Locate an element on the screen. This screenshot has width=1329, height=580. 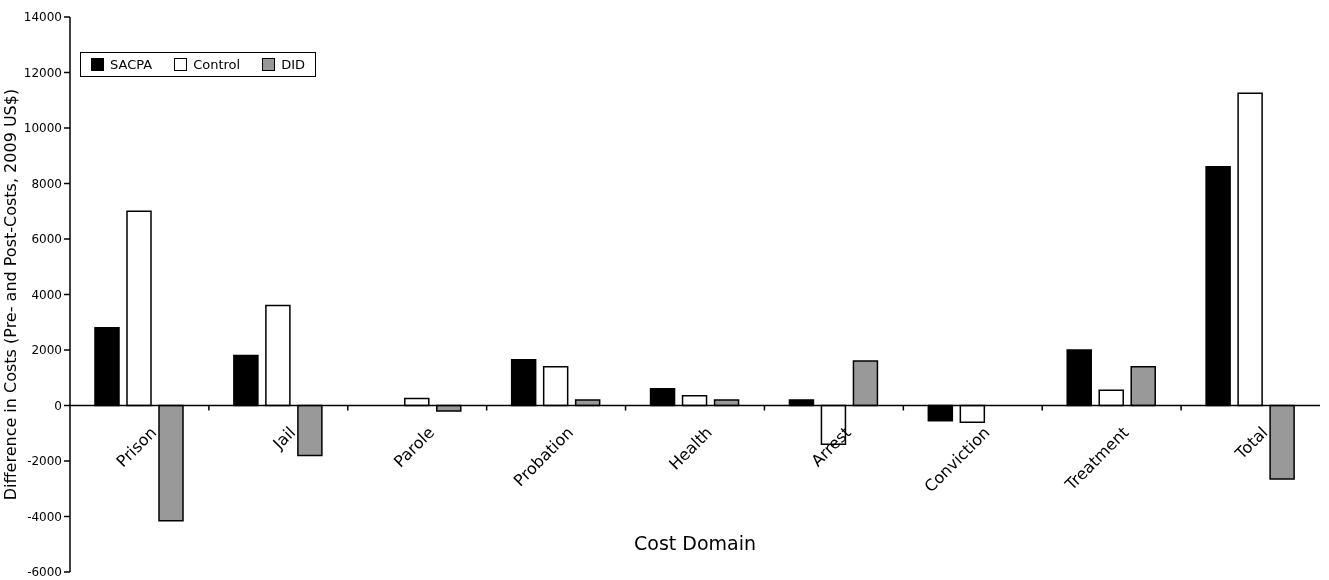
y-tick-label: 10000 is located at coordinates (42, 128).